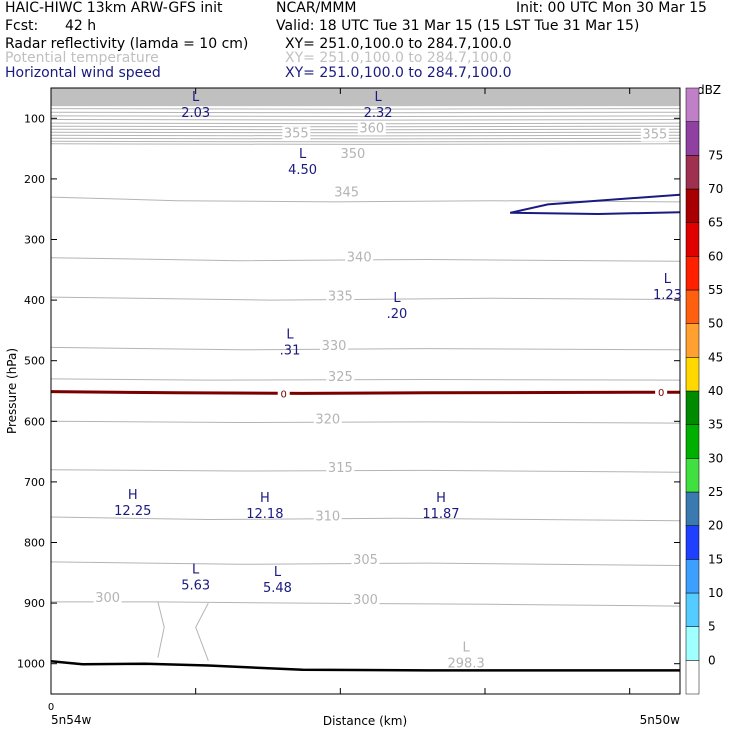  What do you see at coordinates (398, 44) in the screenshot?
I see `field-reflectivity-xy: XY= 251.0,100.0 to 284.7,100.0` at bounding box center [398, 44].